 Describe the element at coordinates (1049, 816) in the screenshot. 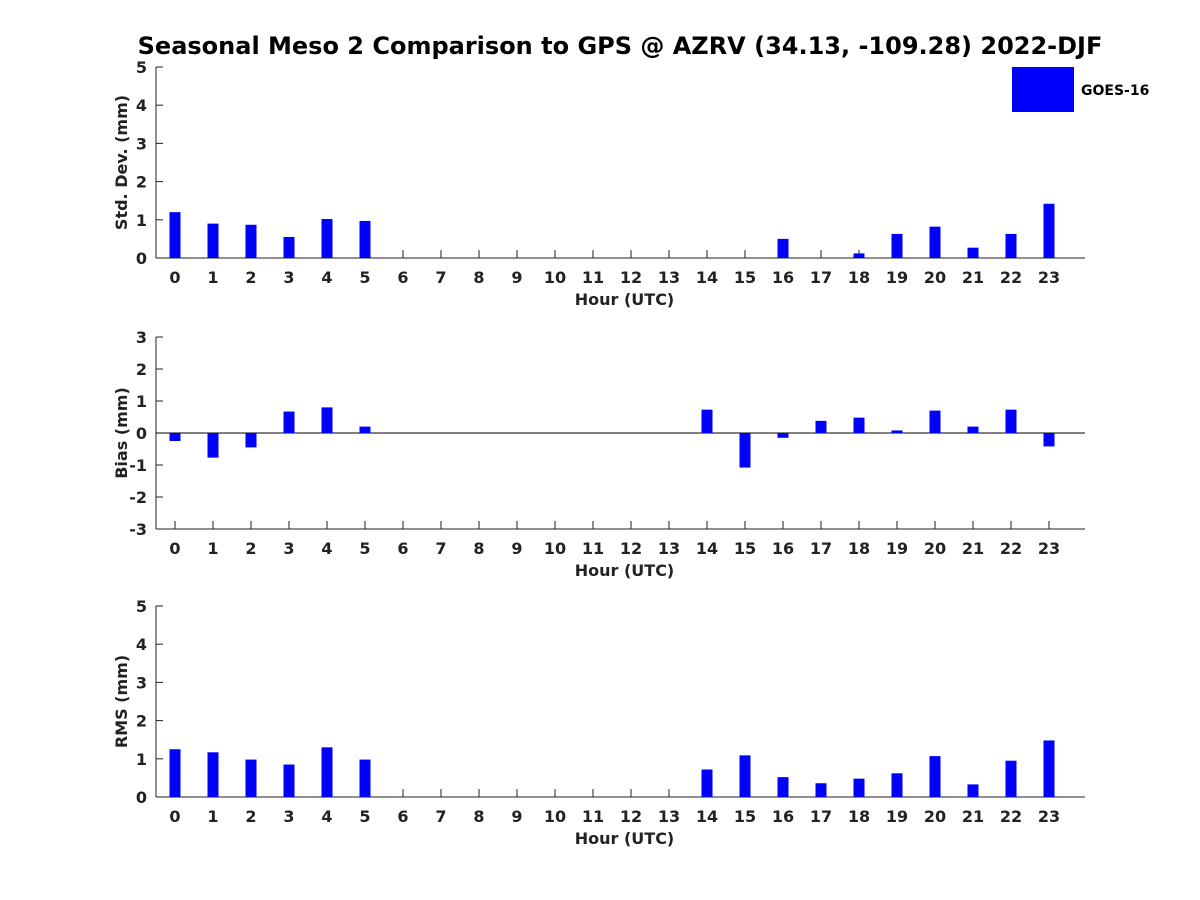

I see `x-tick-label: 23` at that location.